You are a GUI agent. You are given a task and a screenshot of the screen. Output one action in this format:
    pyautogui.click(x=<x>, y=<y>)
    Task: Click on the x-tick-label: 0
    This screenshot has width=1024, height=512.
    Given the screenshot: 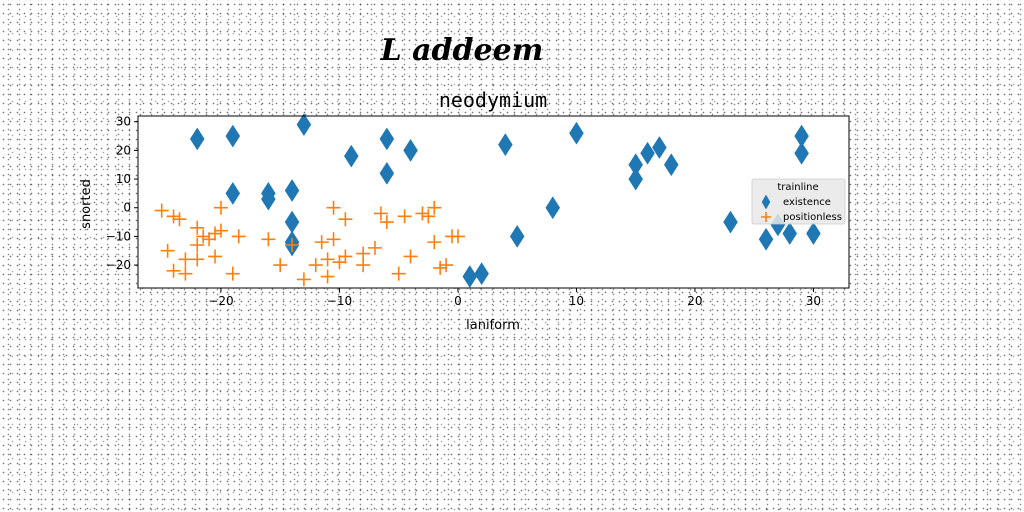 What is the action you would take?
    pyautogui.click(x=458, y=301)
    